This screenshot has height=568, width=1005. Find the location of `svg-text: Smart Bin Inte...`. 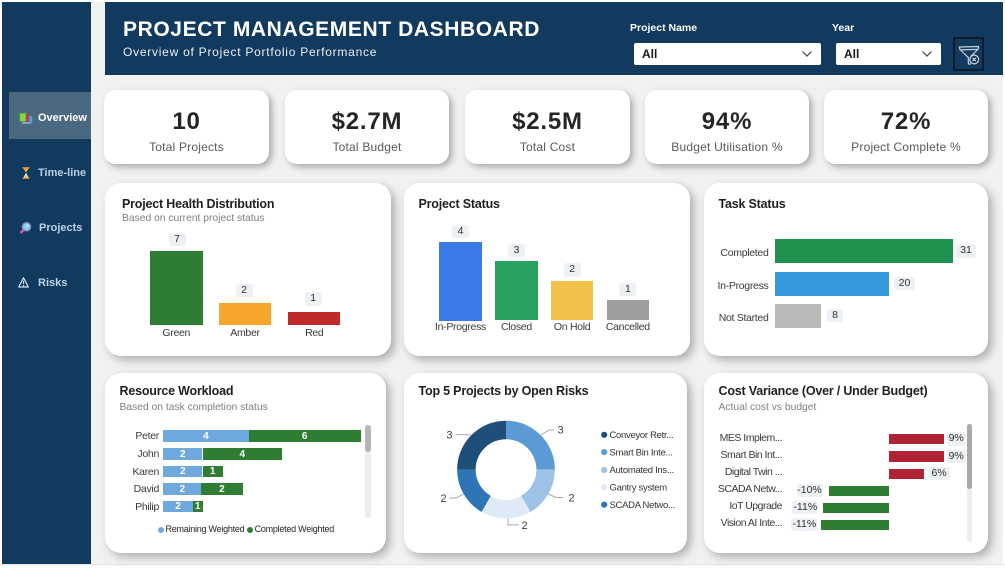

svg-text: Smart Bin Inte... is located at coordinates (641, 452).